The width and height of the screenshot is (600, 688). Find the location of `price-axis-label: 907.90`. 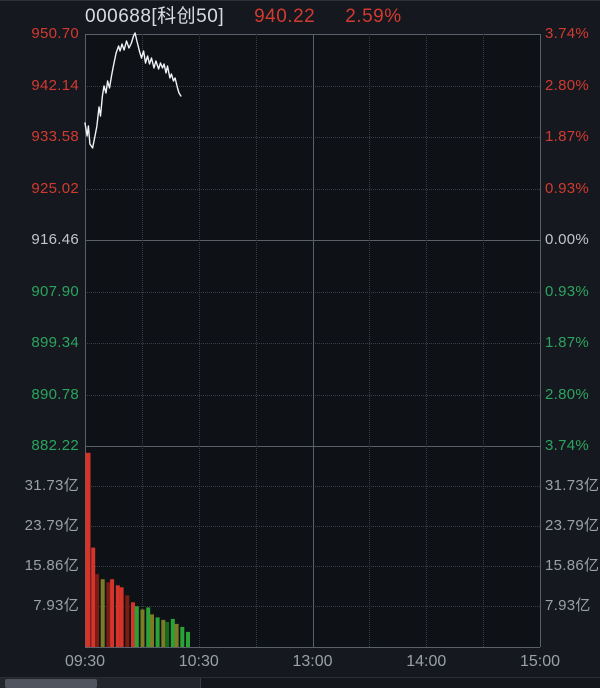

price-axis-label: 907.90 is located at coordinates (55, 291).